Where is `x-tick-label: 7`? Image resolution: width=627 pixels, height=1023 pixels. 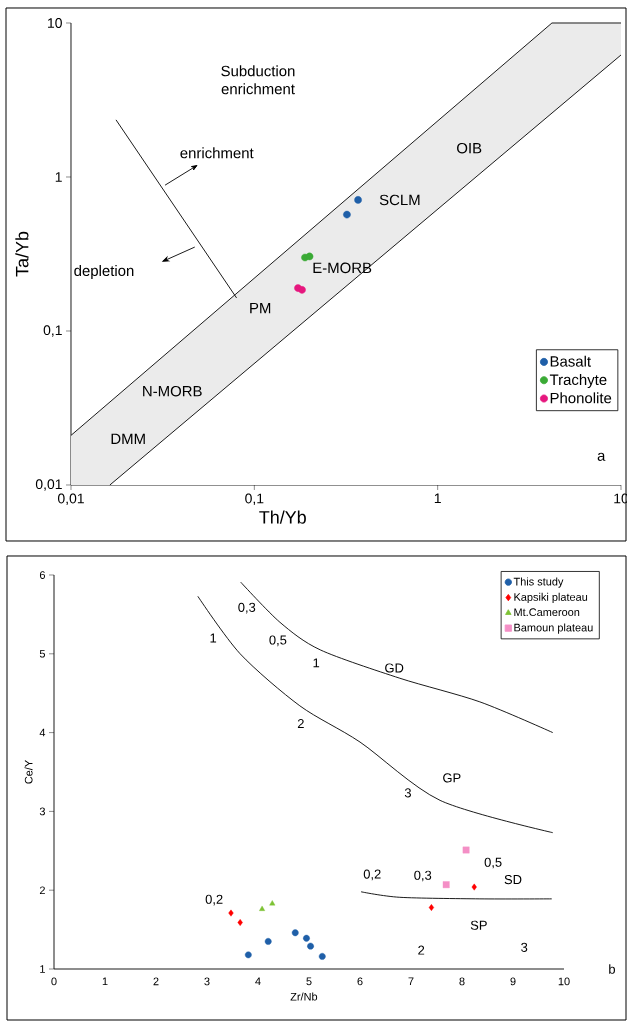 x-tick-label: 7 is located at coordinates (411, 981).